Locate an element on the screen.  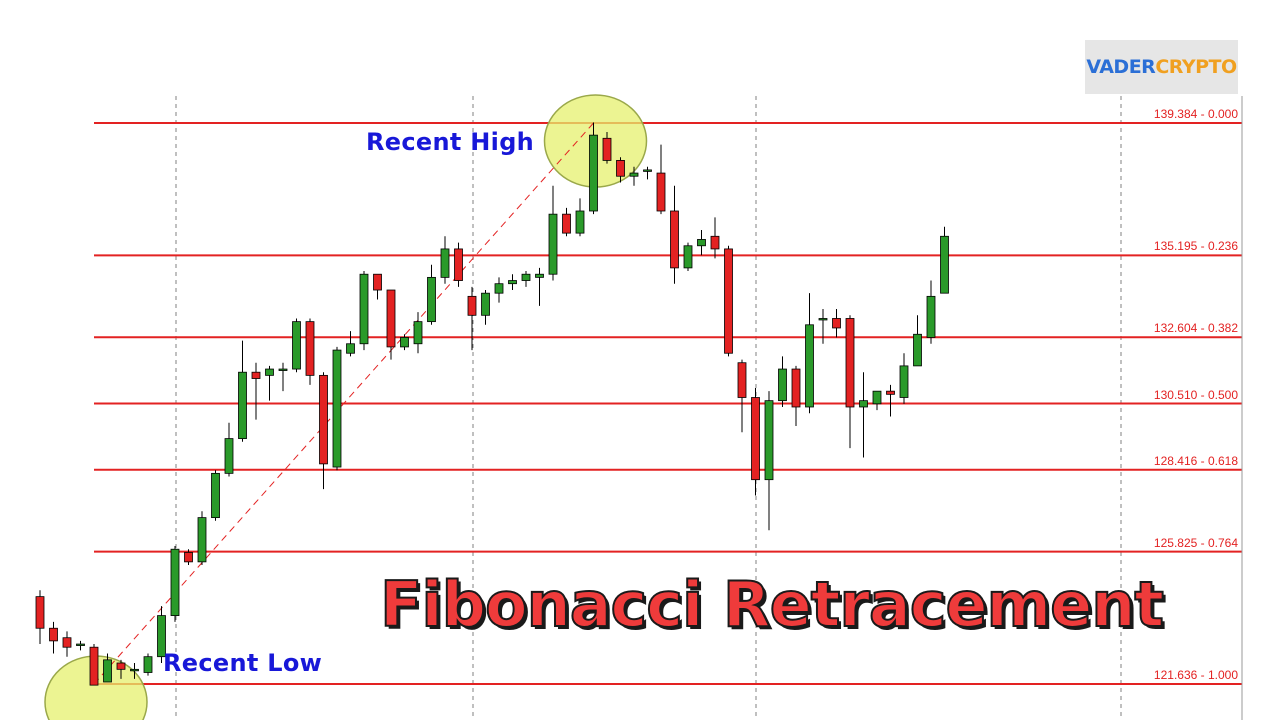
fib-level-label: 132.604 - 0.382 is located at coordinates (1195, 328).